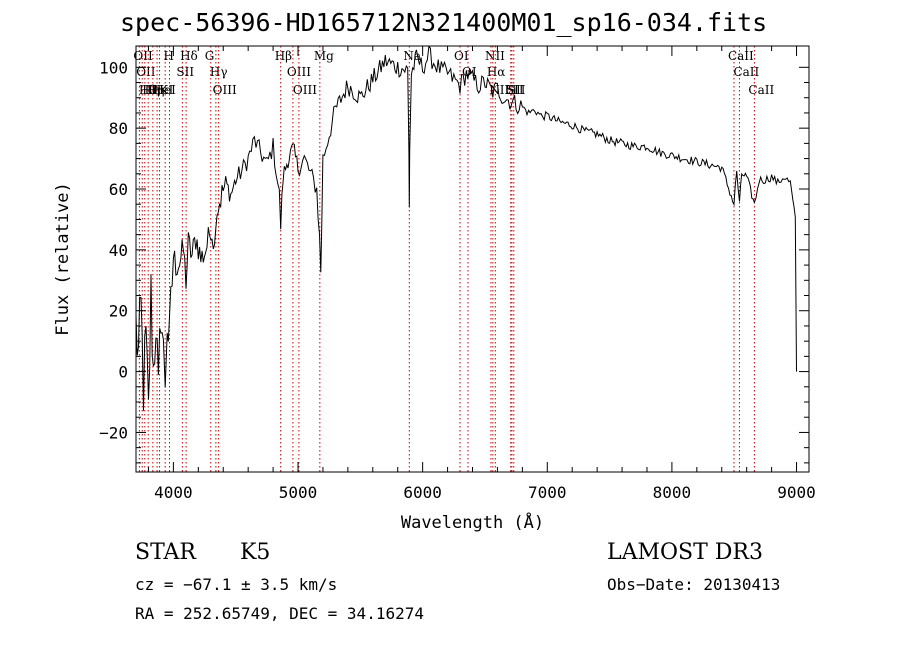 Image resolution: width=900 pixels, height=649 pixels. Describe the element at coordinates (210, 56) in the screenshot. I see `line-marker-label: G` at that location.